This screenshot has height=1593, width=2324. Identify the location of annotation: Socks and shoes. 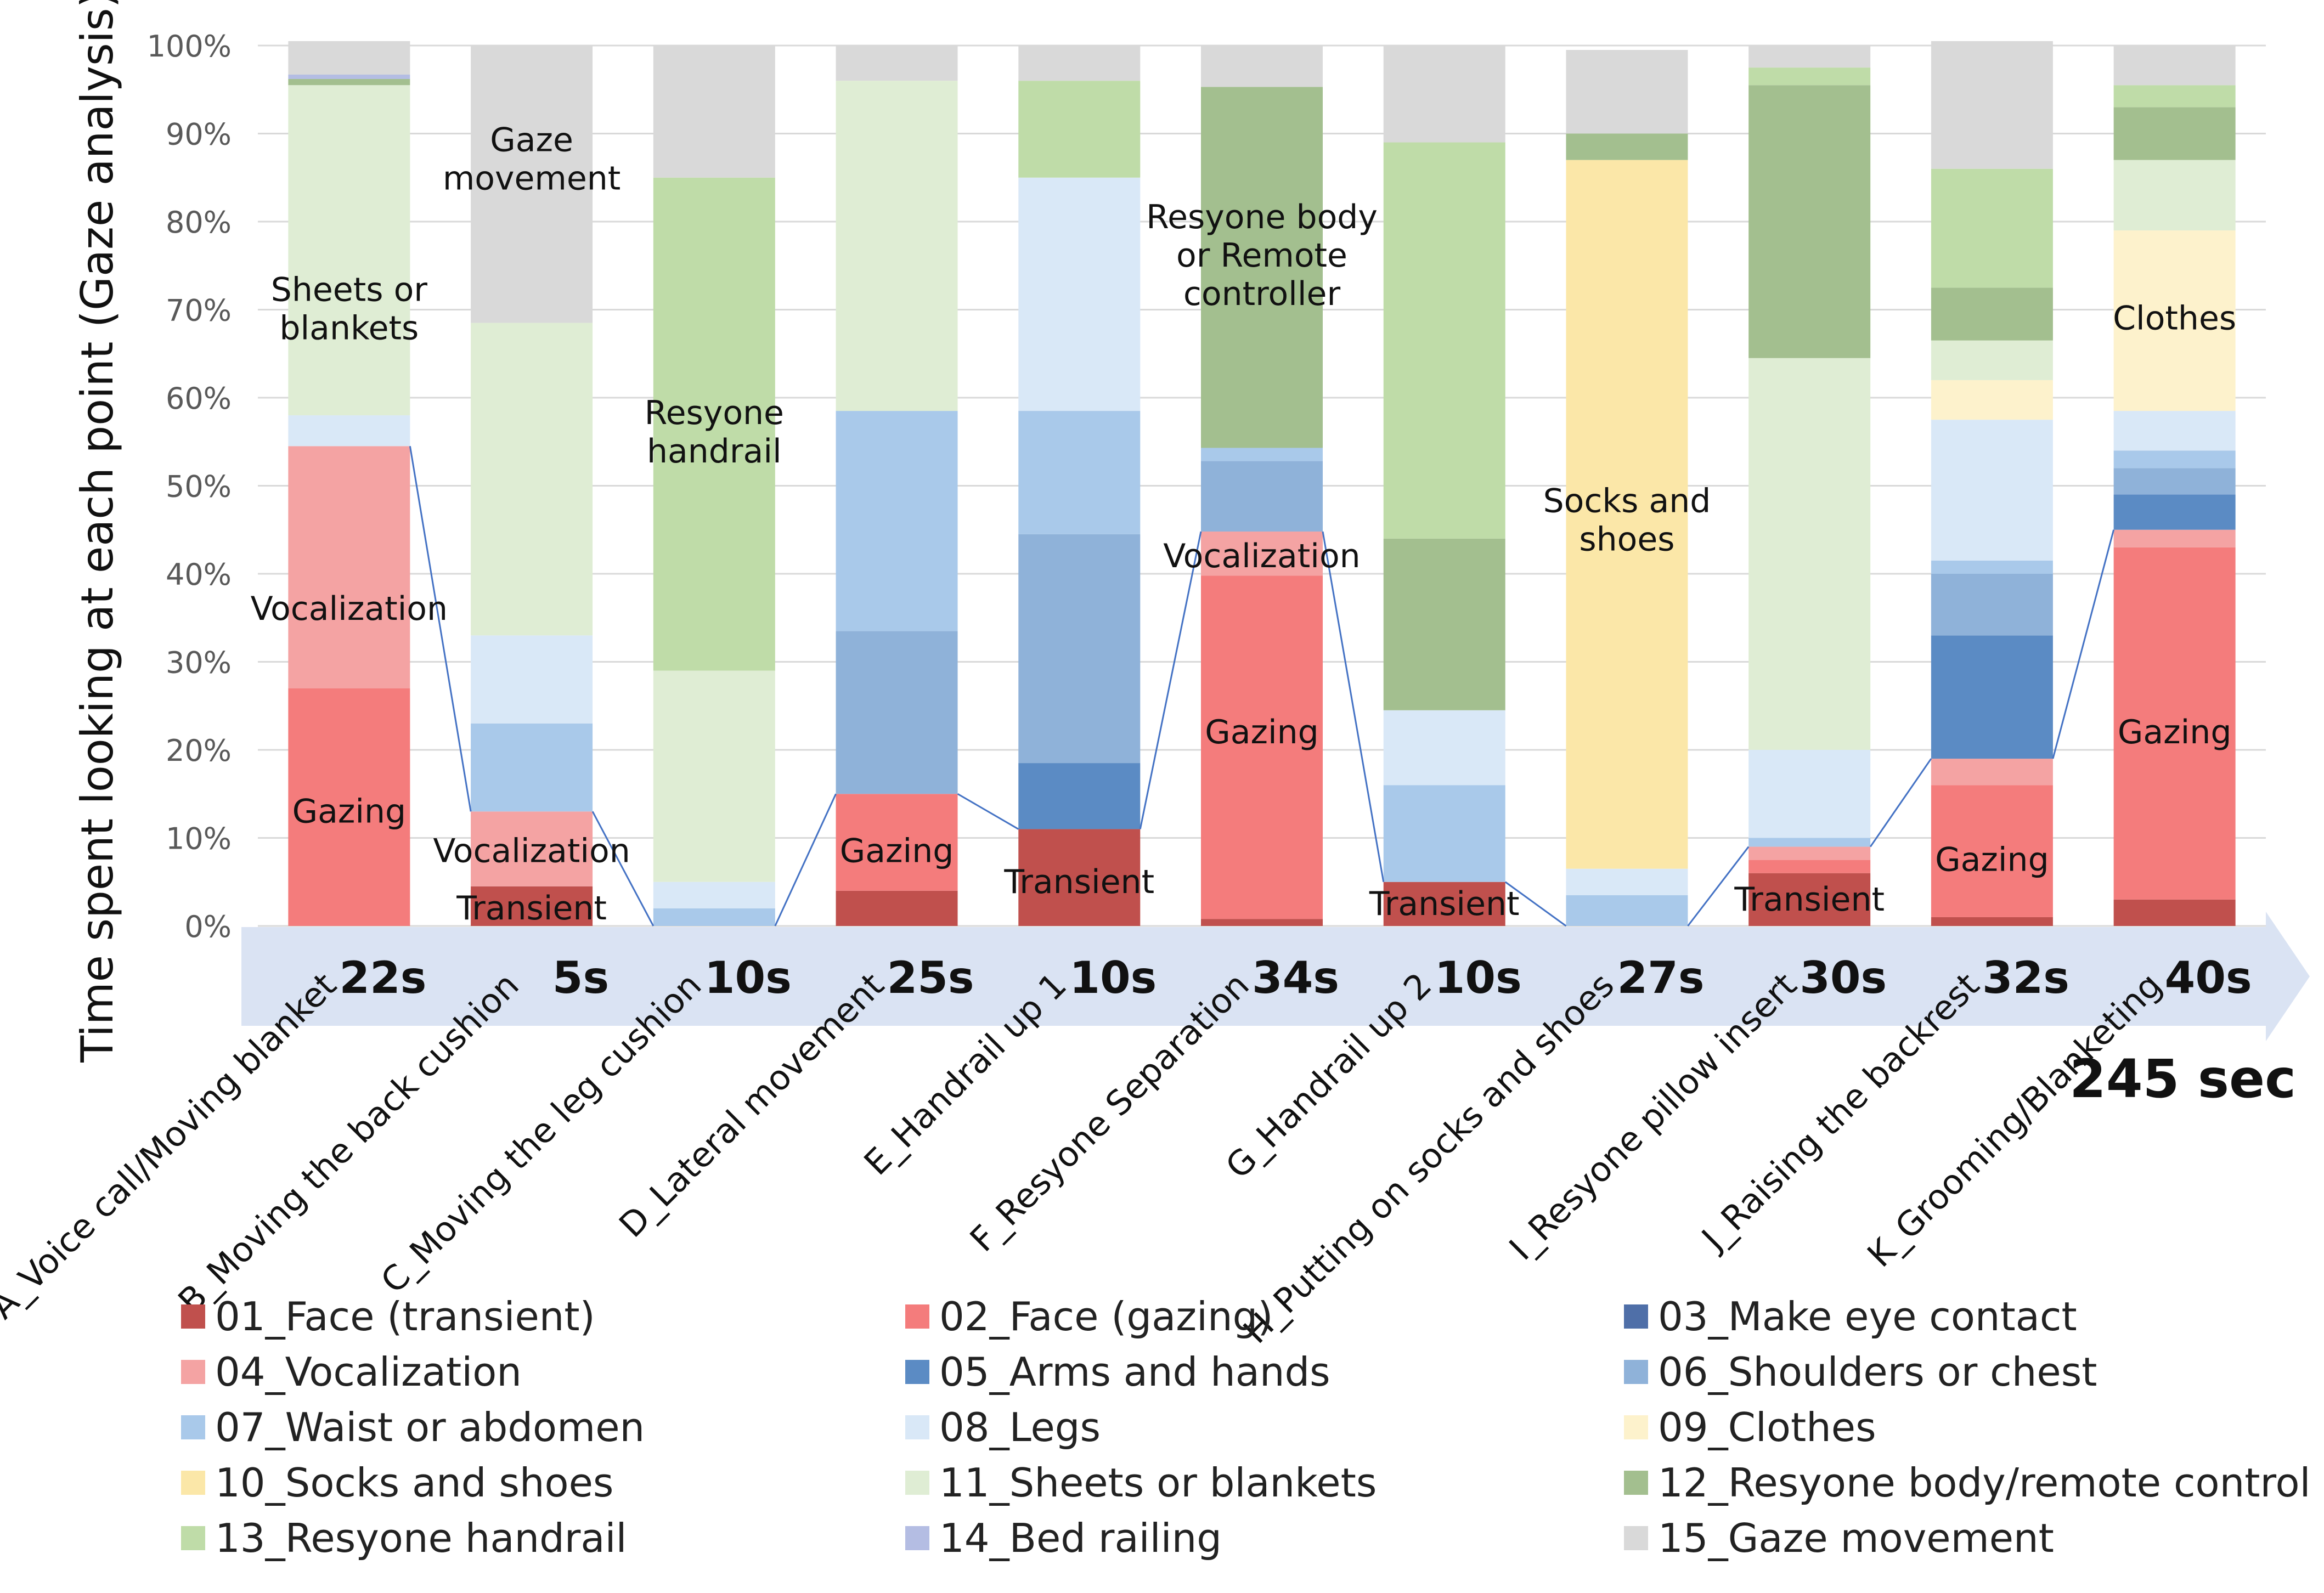
(1627, 520).